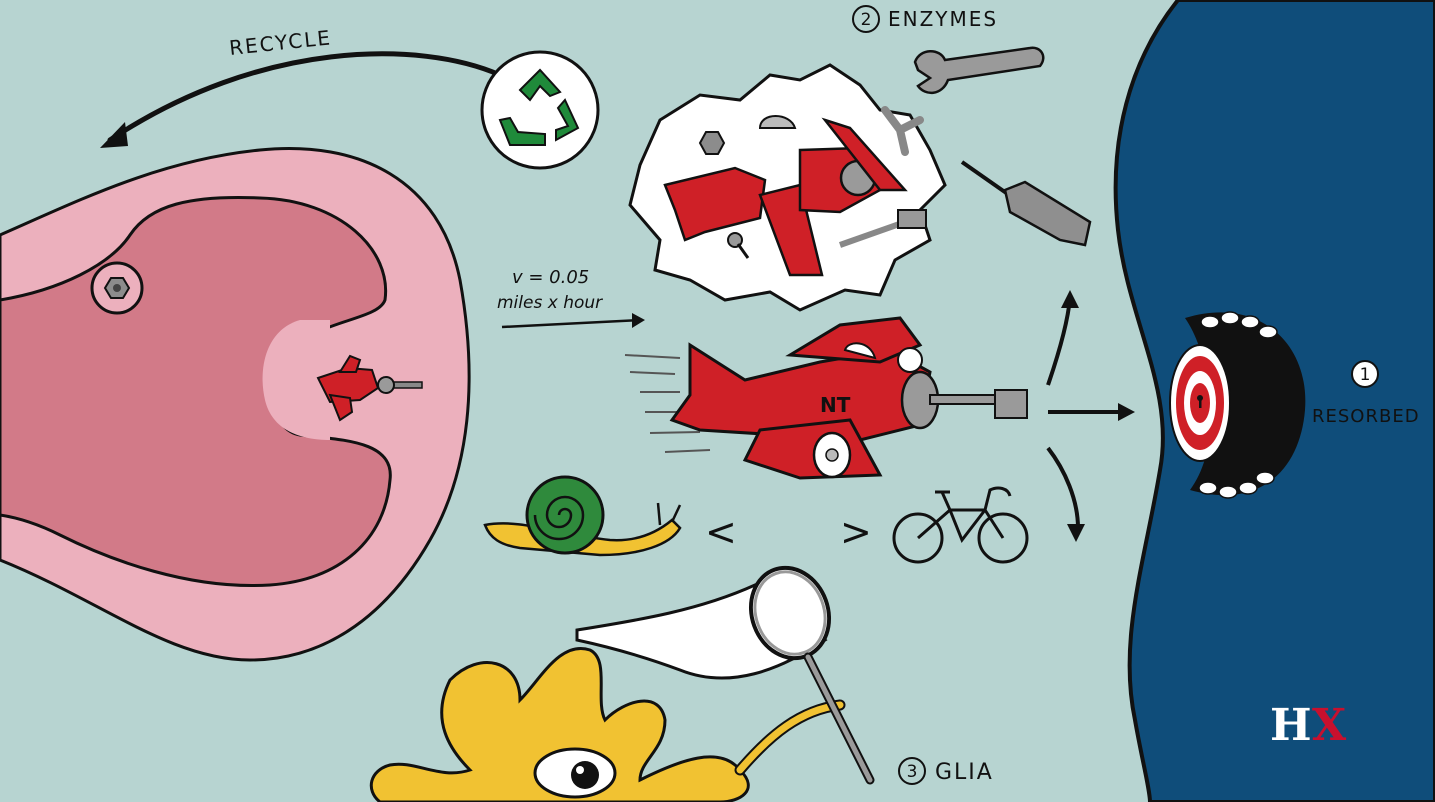 This screenshot has height=802, width=1435. What do you see at coordinates (902, 131) in the screenshot?
I see `propeller-icon` at bounding box center [902, 131].